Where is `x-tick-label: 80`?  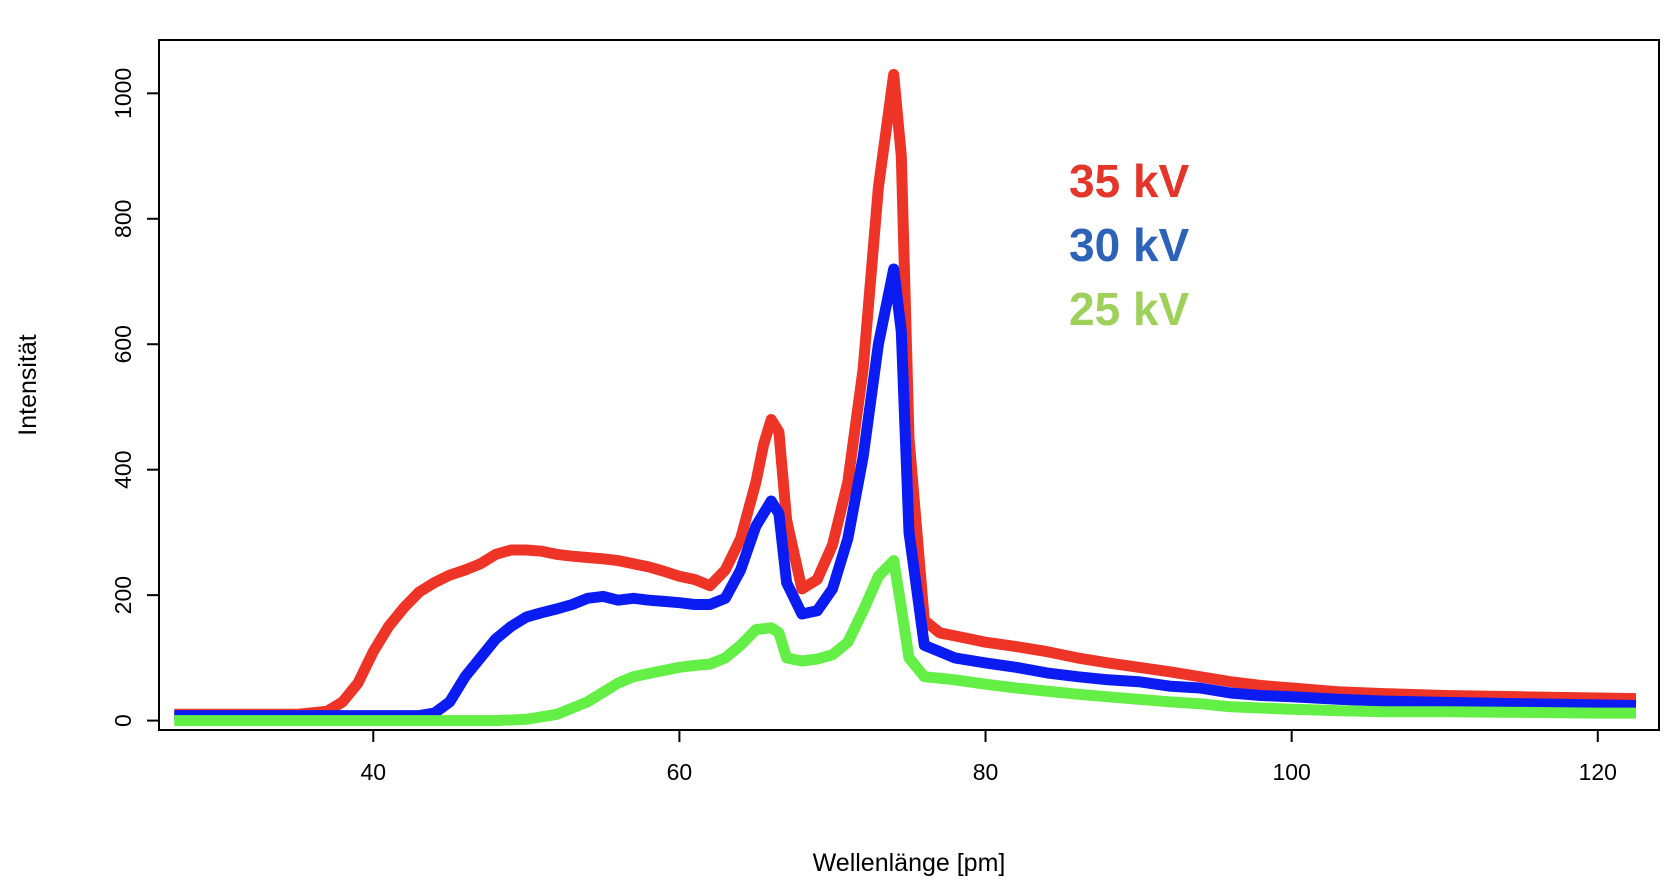
x-tick-label: 80 is located at coordinates (986, 772).